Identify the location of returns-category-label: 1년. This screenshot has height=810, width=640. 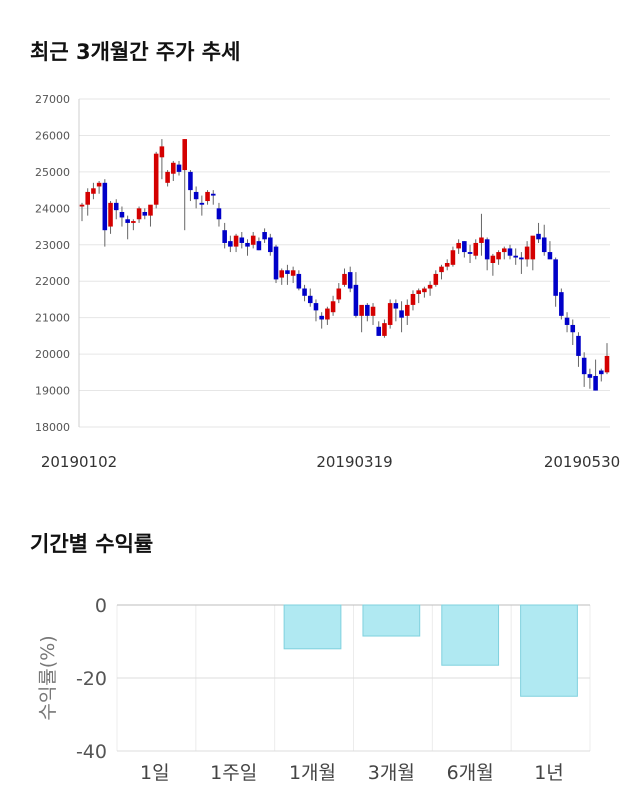
(549, 773).